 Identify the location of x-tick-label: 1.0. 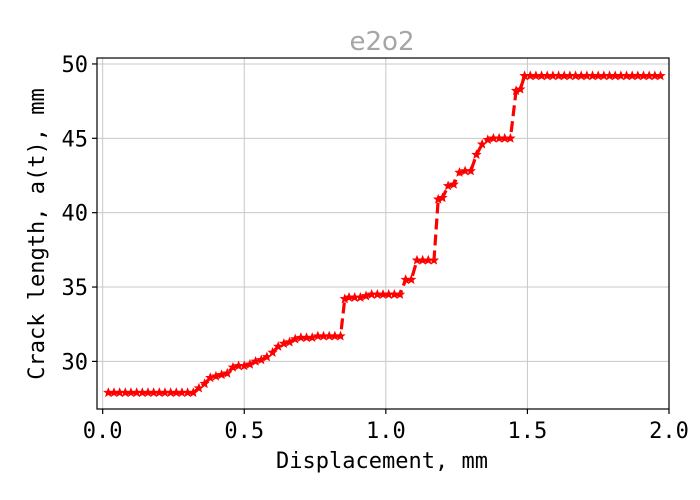
(386, 431).